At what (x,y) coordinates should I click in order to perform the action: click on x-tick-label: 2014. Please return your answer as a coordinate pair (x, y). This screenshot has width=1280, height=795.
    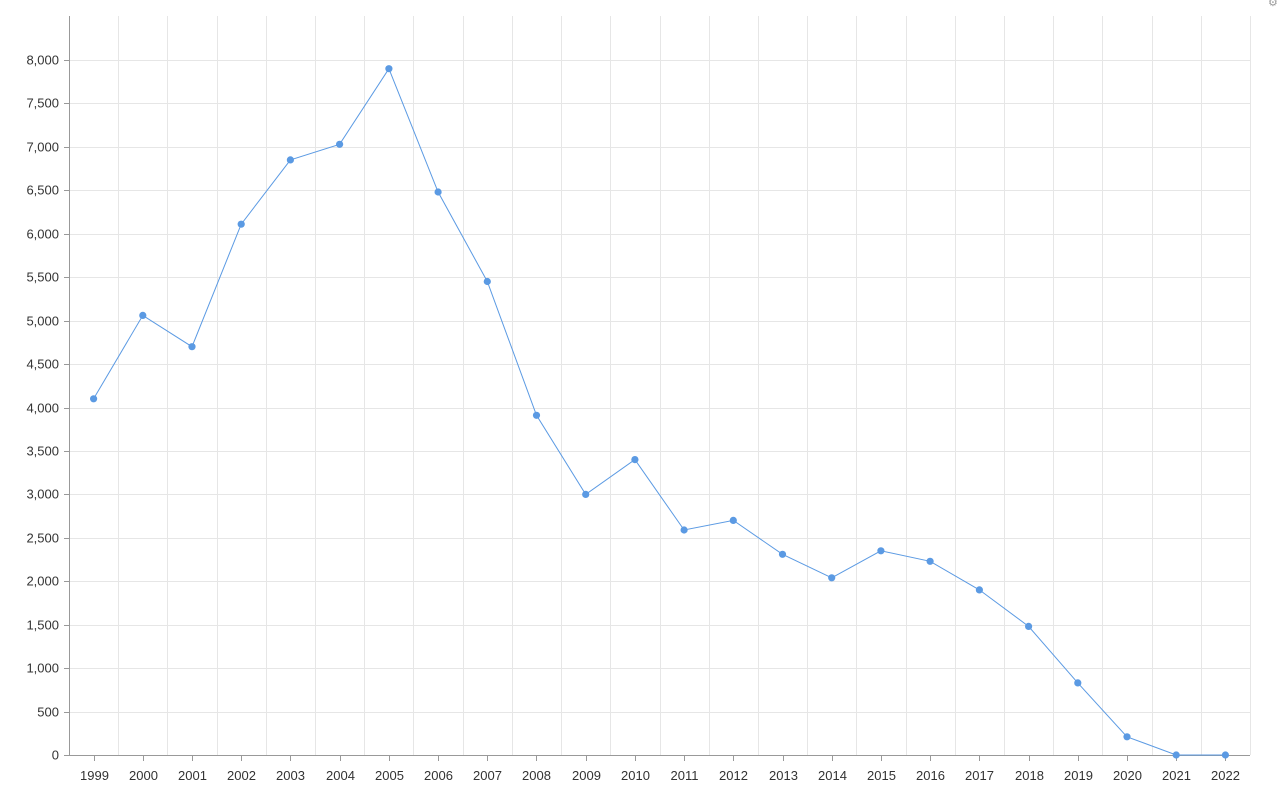
    Looking at the image, I should click on (832, 775).